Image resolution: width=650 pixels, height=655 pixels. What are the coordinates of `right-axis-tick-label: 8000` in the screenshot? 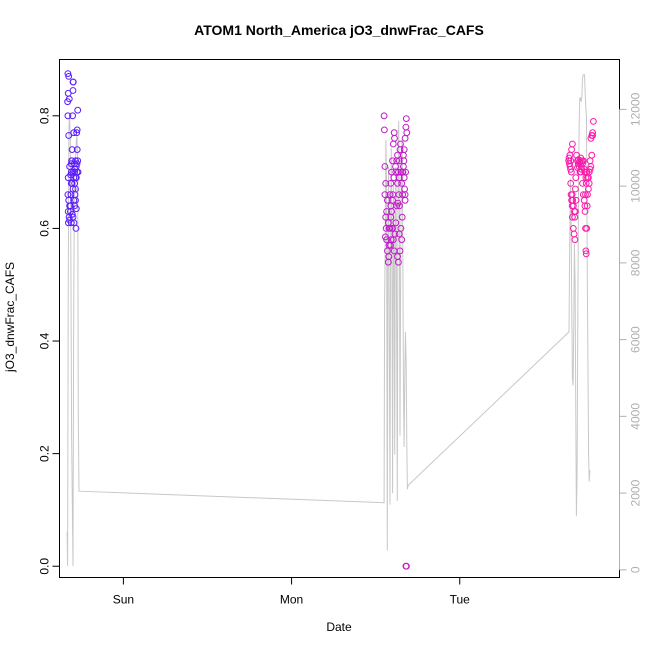 It's located at (636, 262).